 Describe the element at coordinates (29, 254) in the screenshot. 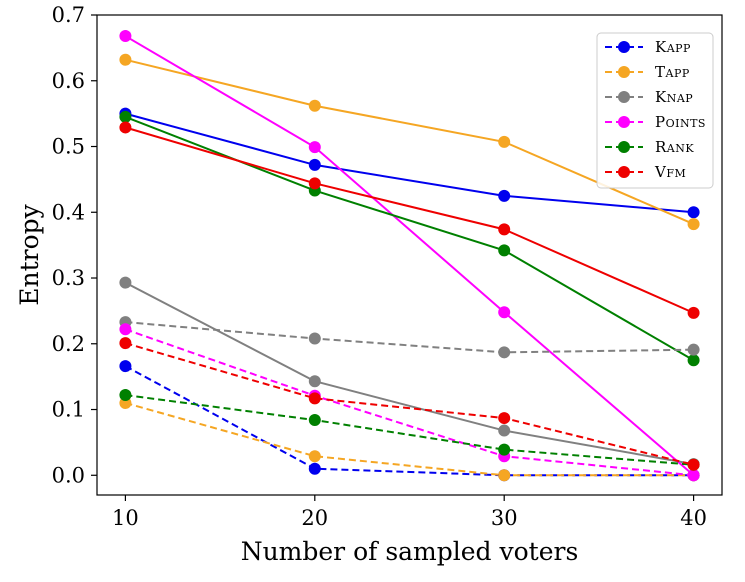

I see `y-axis-label: Entropy` at that location.